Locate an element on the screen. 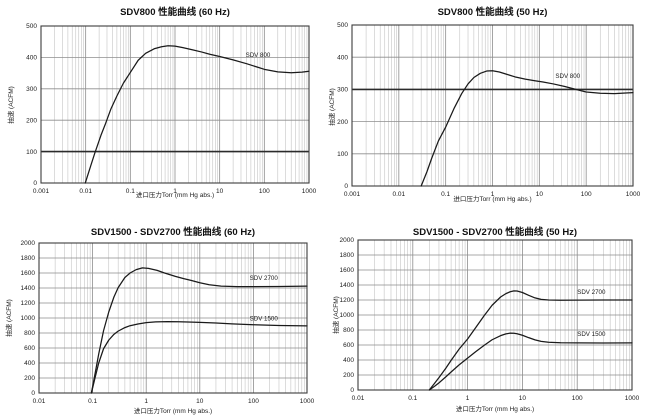  chart-title: SDV800 性能曲线 (60 Hz) is located at coordinates (175, 12).